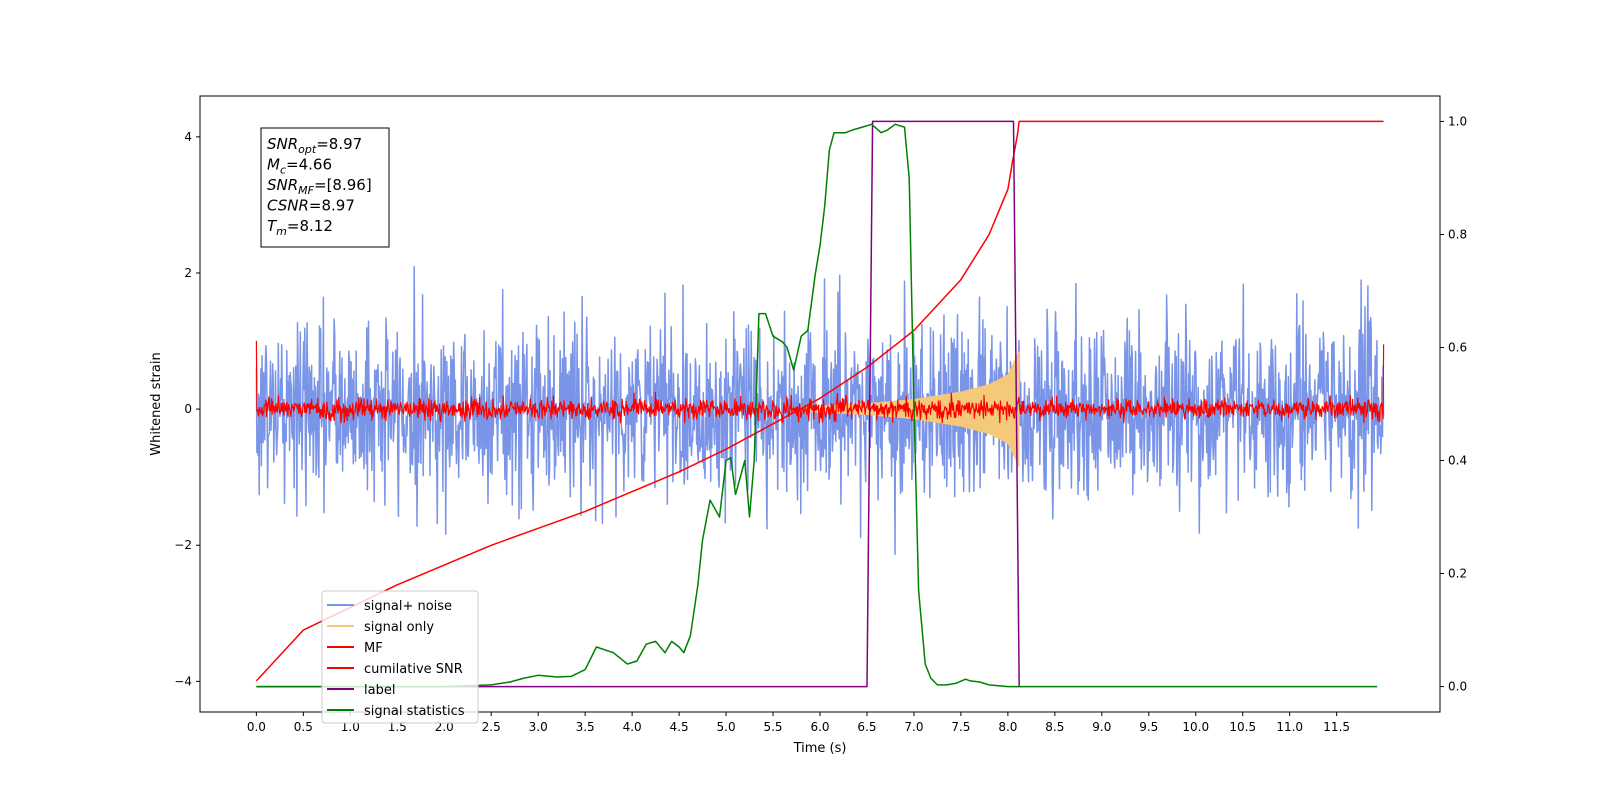 Image resolution: width=1600 pixels, height=800 pixels. What do you see at coordinates (866, 727) in the screenshot?
I see `x-tick-label: 6.5` at bounding box center [866, 727].